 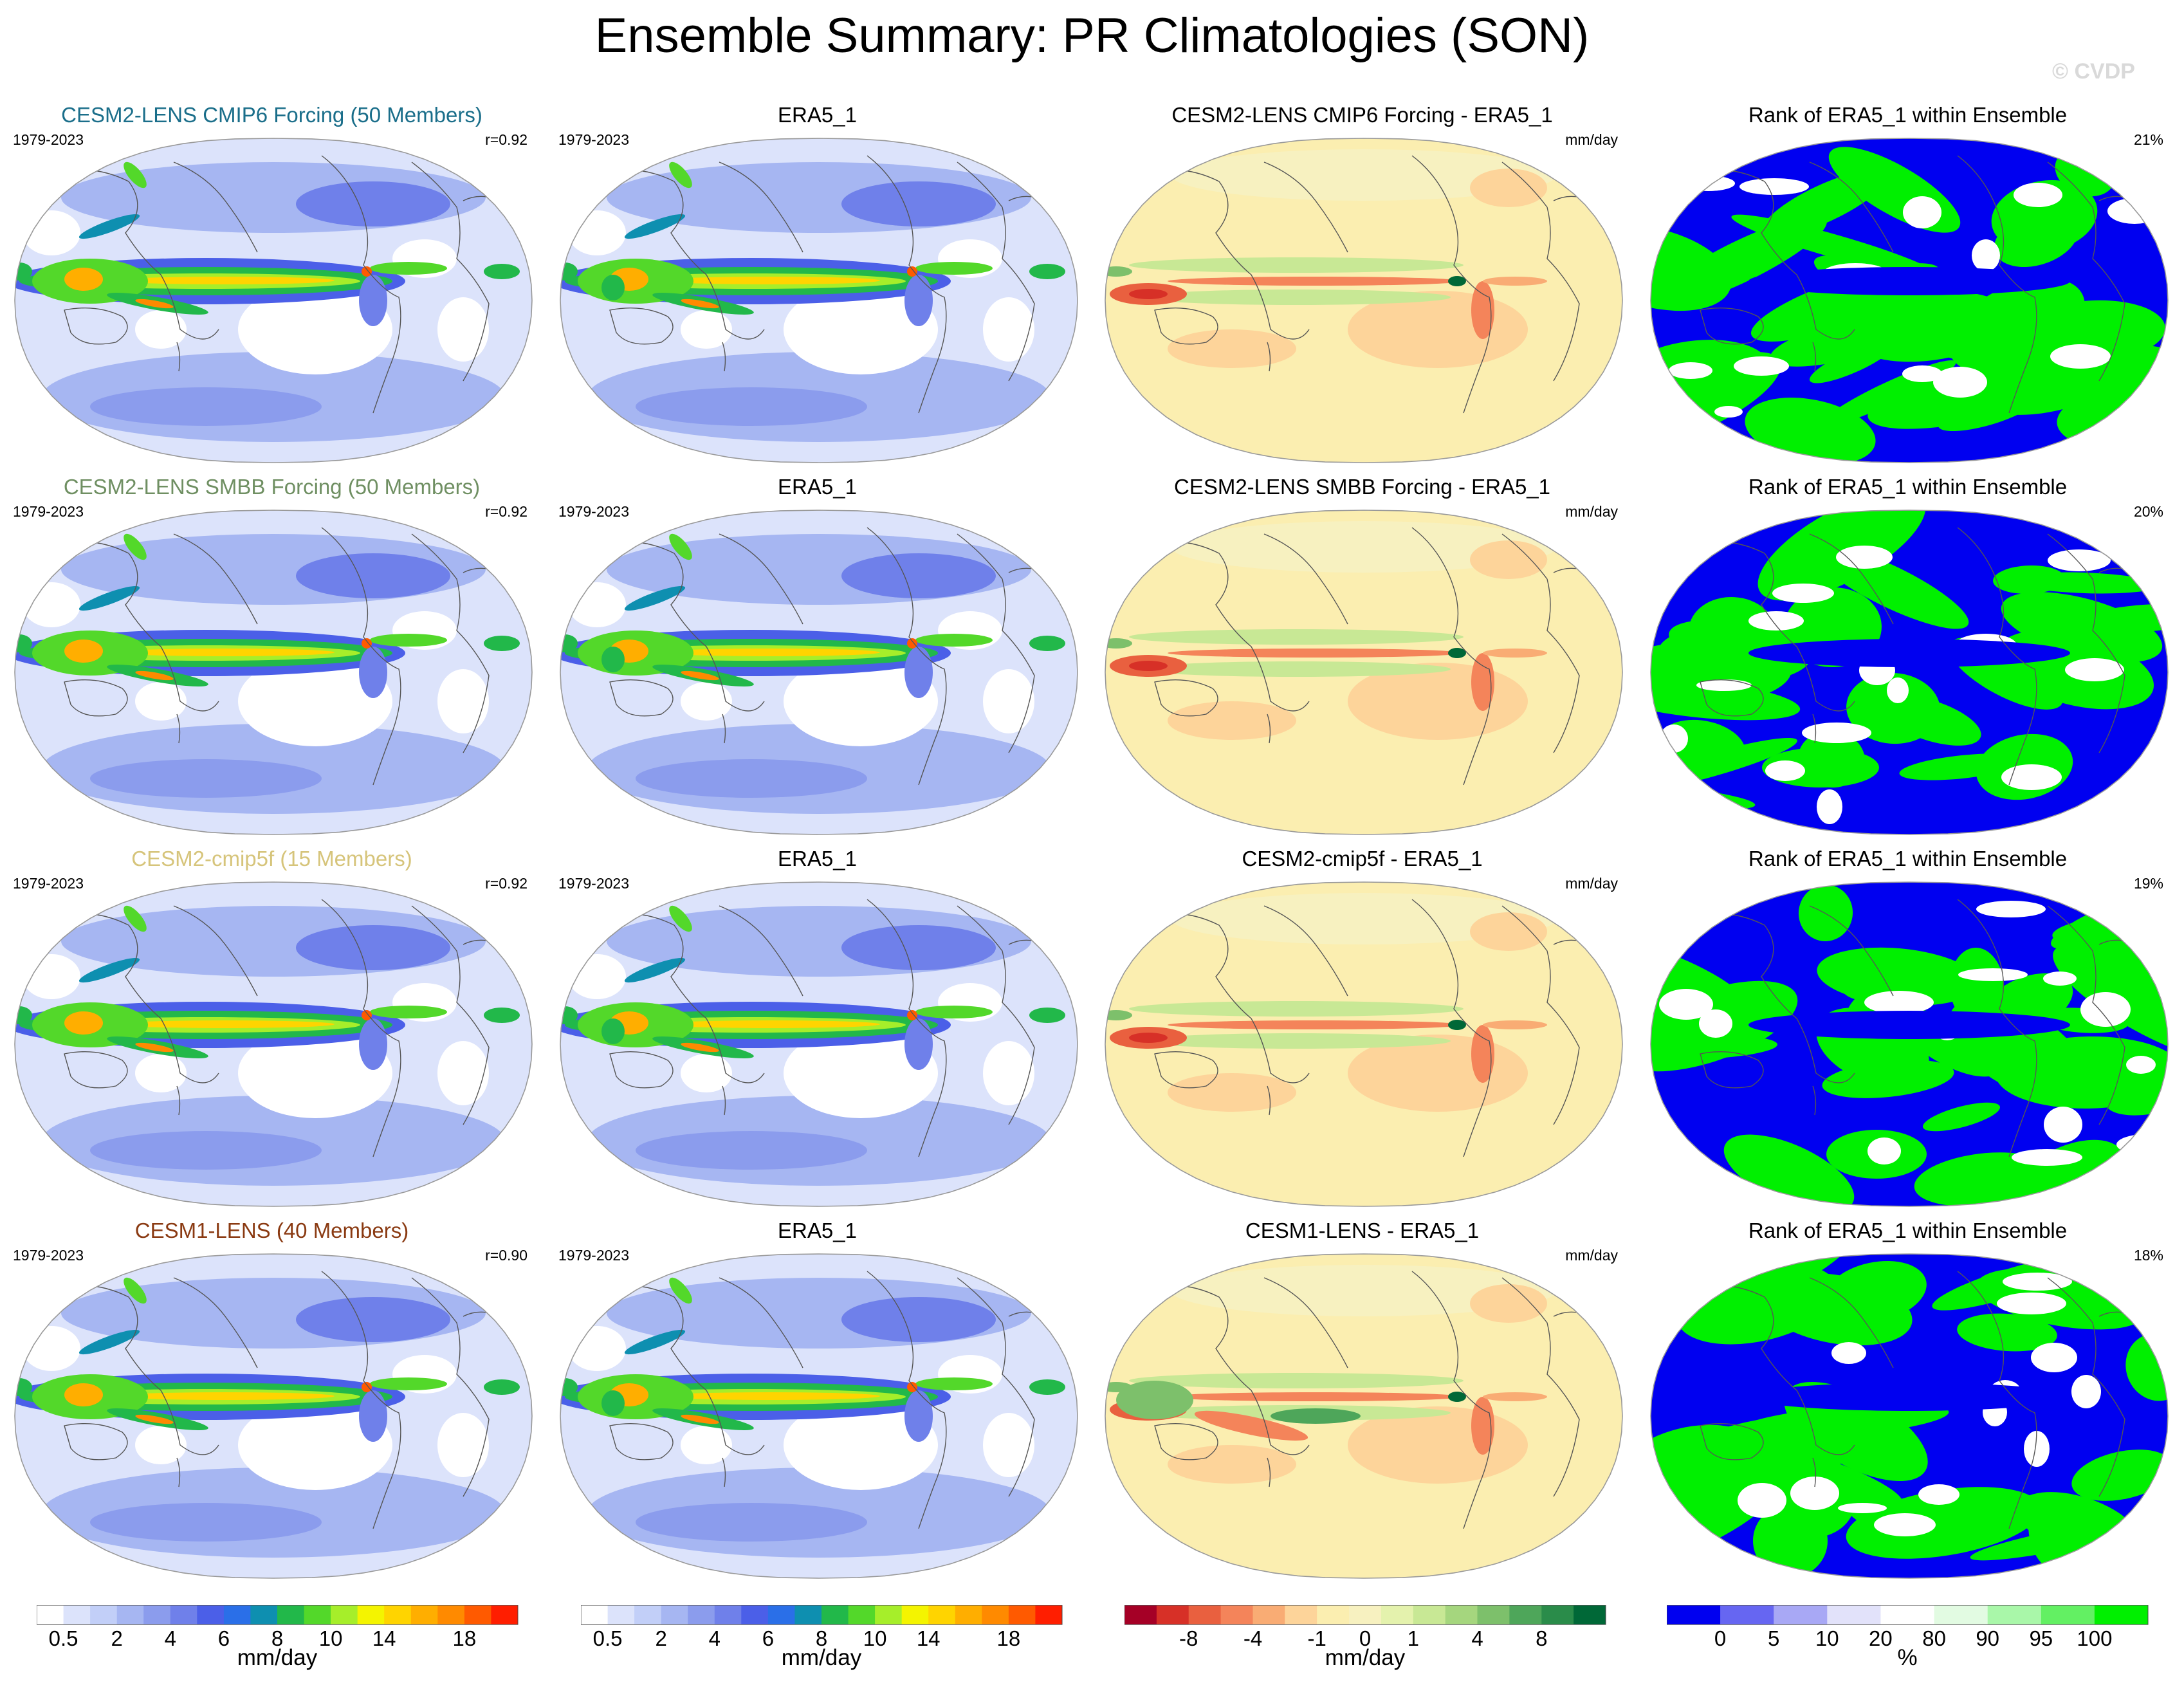 I want to click on panel-diff-row4: CESM1-LENS - ERA5_1 mm/day, so click(x=1362, y=1405).